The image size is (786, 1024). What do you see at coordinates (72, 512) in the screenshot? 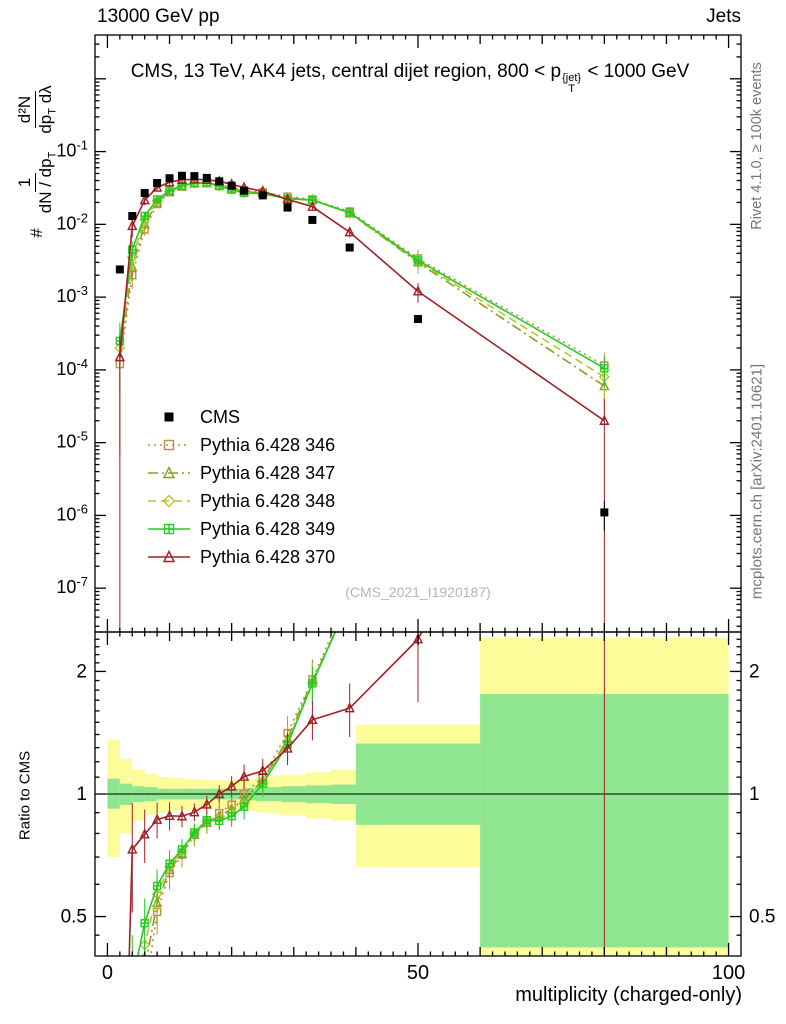
I see `svg-text: 10⁻⁶` at bounding box center [72, 512].